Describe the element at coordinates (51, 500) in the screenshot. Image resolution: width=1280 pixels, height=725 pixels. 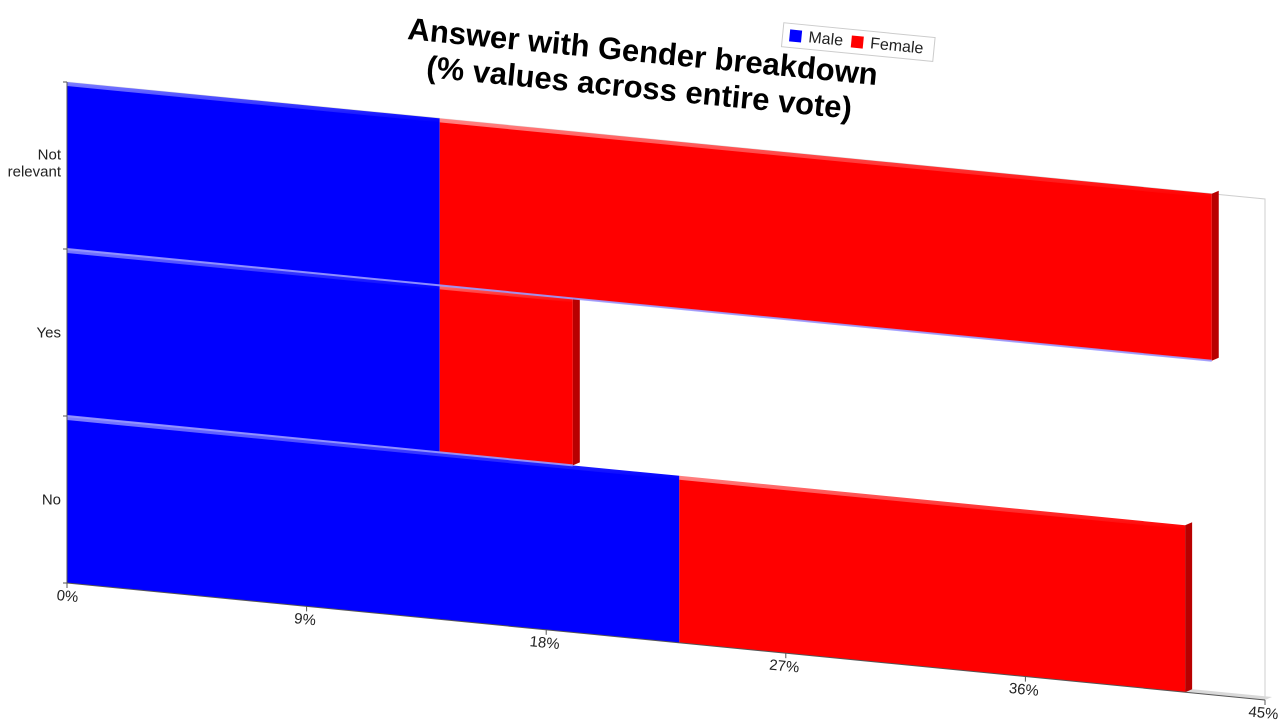
I see `y-label-no: No` at that location.